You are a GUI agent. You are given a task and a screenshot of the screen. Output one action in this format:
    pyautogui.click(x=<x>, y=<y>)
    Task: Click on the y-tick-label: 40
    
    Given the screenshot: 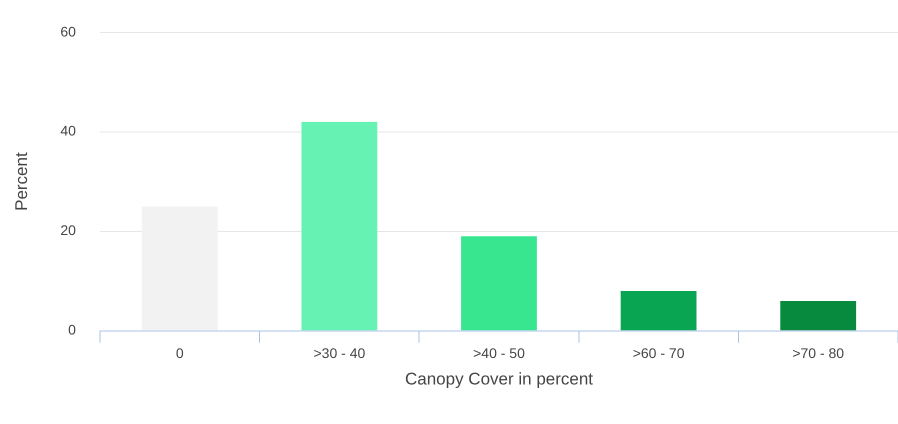 What is the action you would take?
    pyautogui.click(x=68, y=130)
    